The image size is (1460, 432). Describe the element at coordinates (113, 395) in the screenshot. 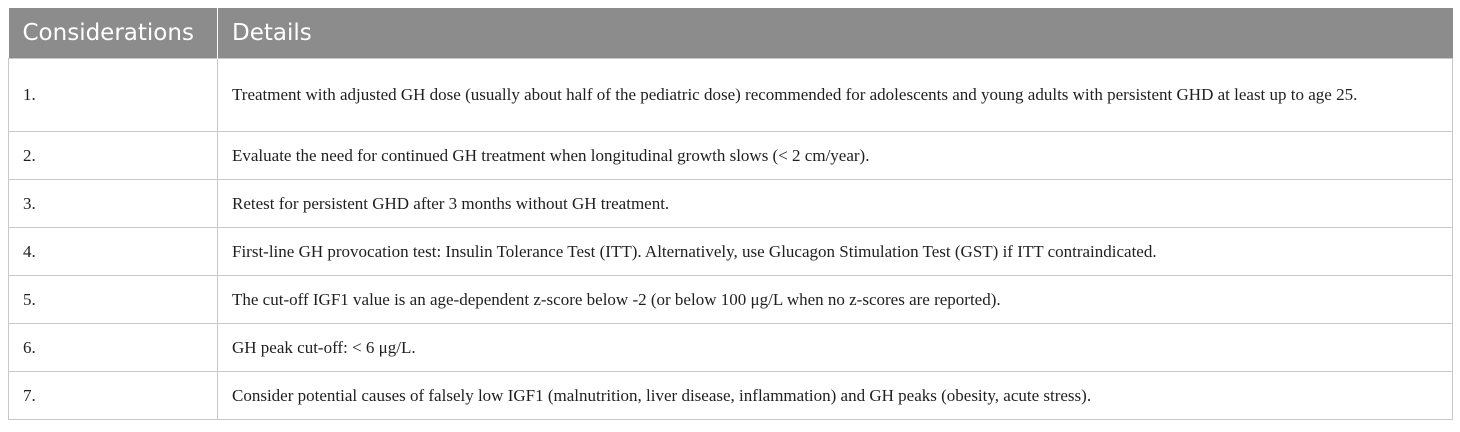

I see `row-number: 7.` at that location.